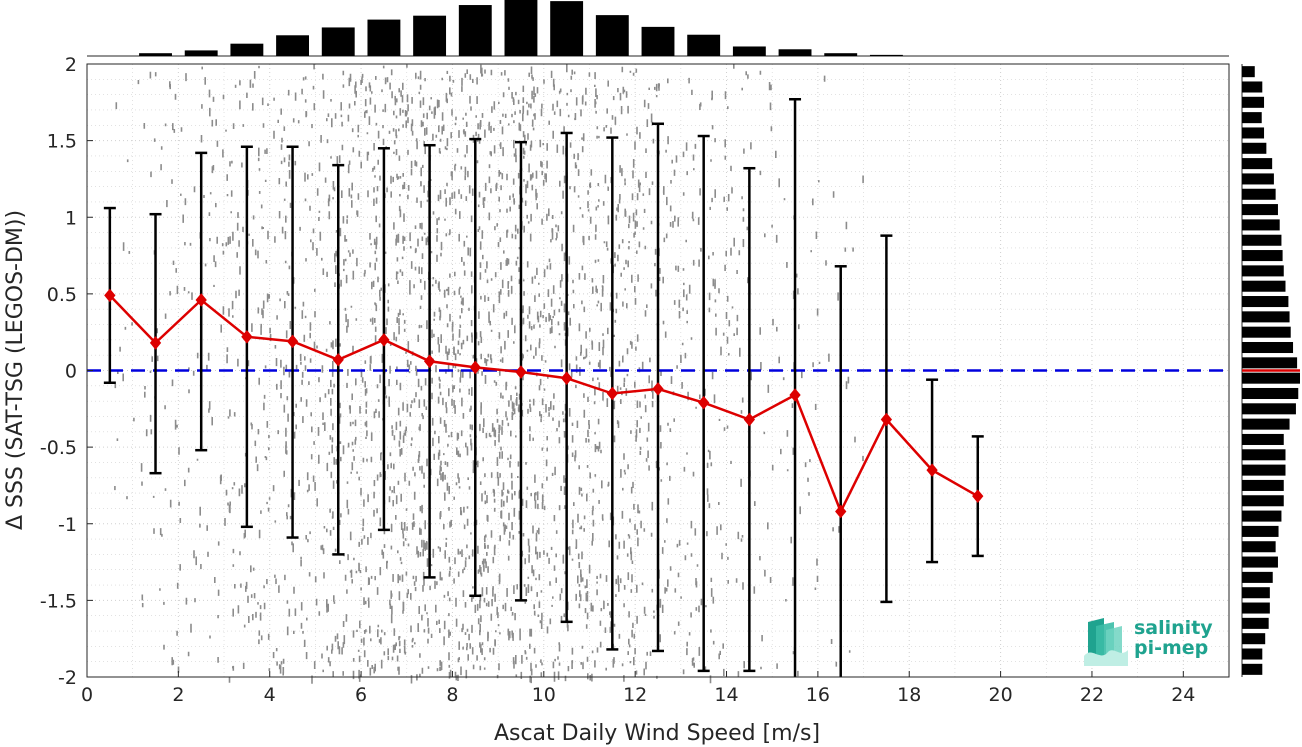  I want to click on x-tick-label: 12, so click(635, 695).